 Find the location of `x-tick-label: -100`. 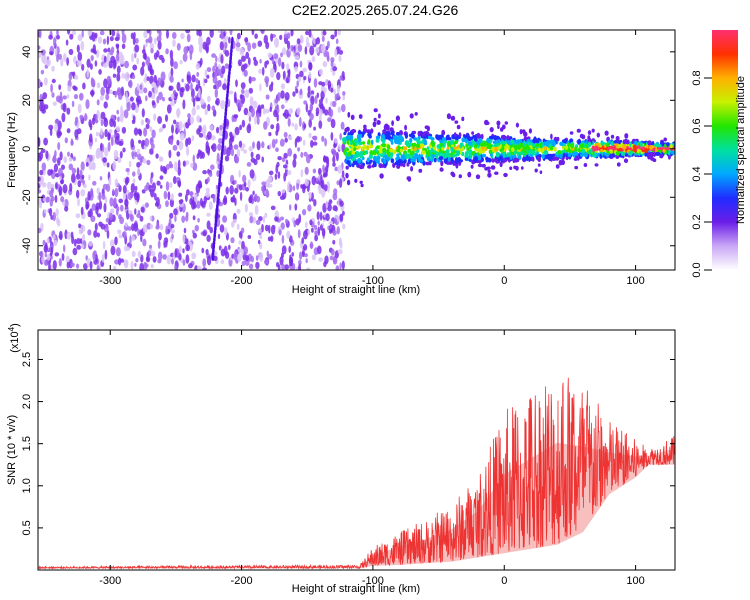

x-tick-label: -100 is located at coordinates (373, 581).